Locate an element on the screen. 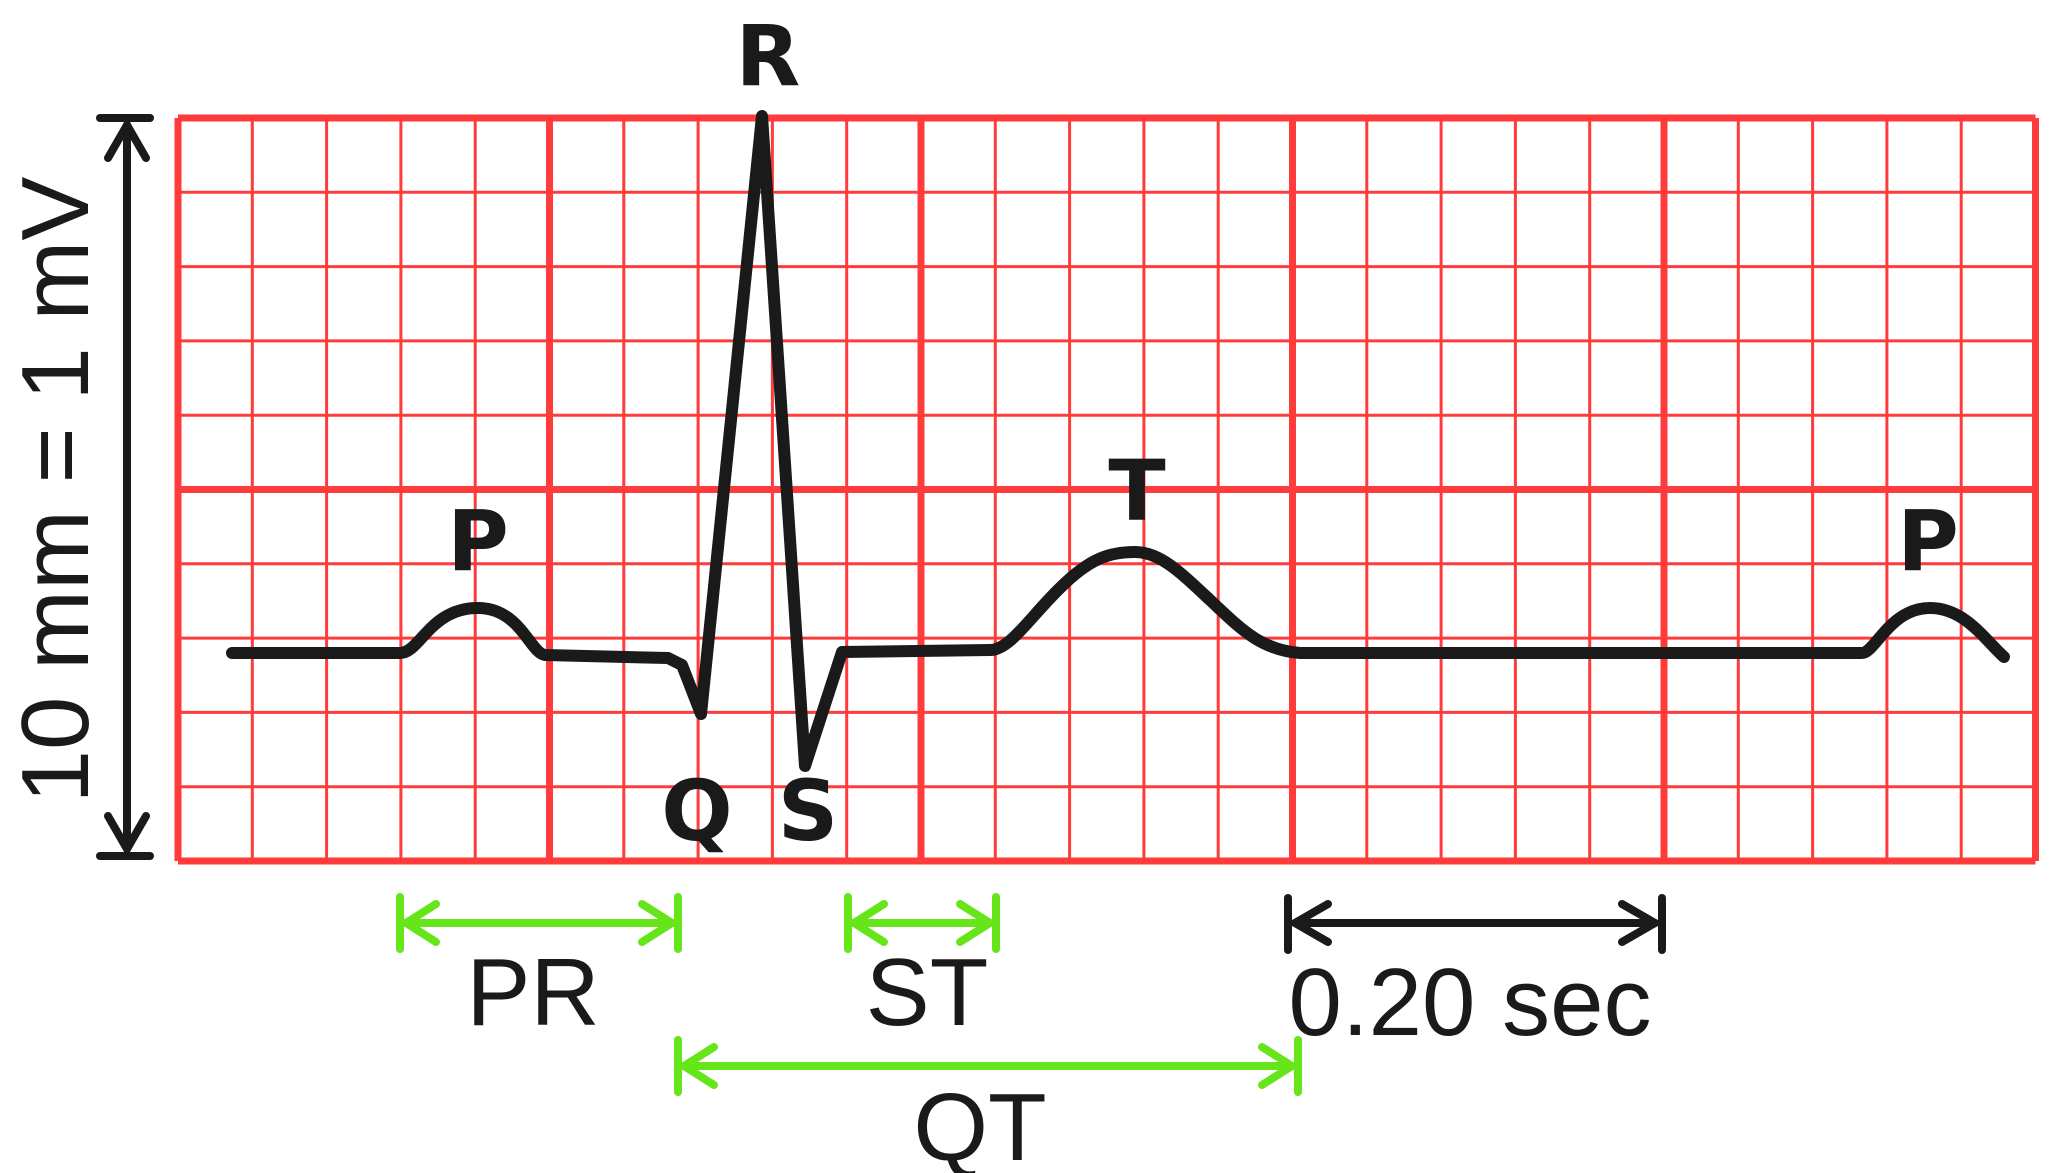 The width and height of the screenshot is (2064, 1173). interval-arrows is located at coordinates (849, 994).